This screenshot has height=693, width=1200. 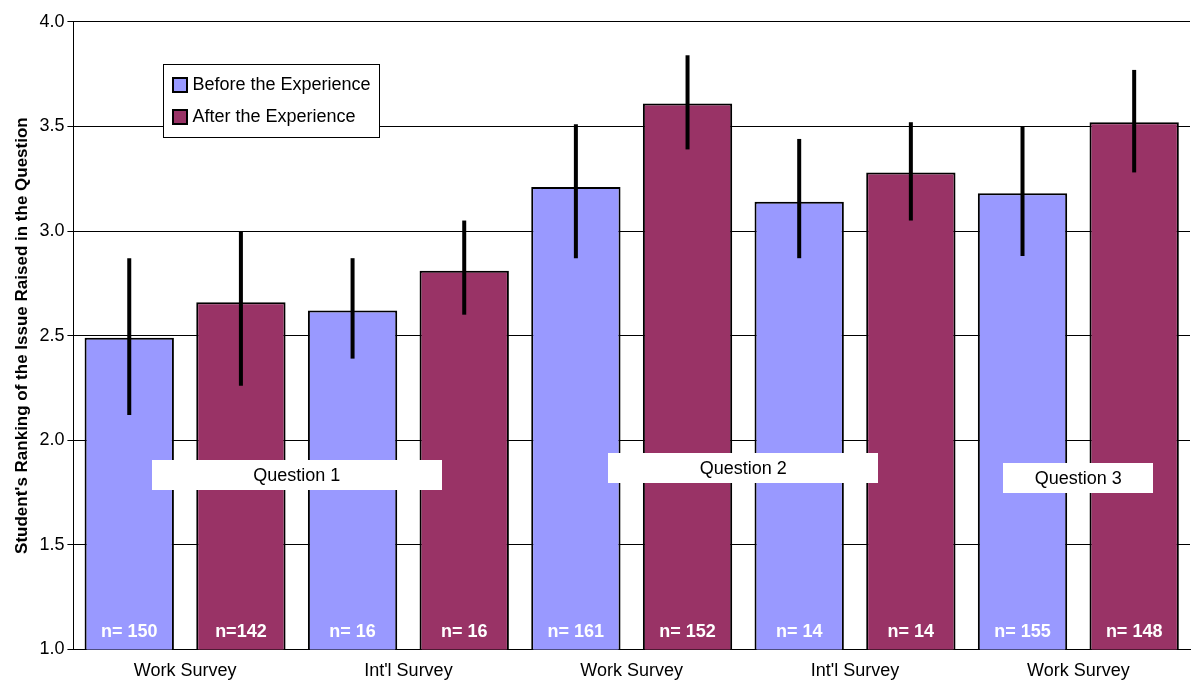 What do you see at coordinates (52, 334) in the screenshot?
I see `y-tick-label: 2.5` at bounding box center [52, 334].